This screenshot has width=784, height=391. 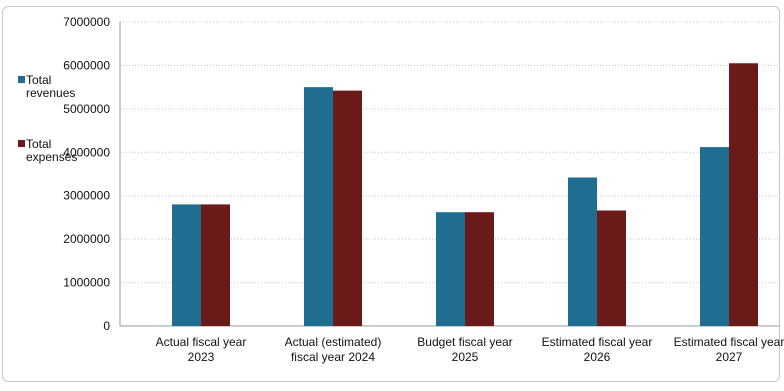 What do you see at coordinates (465, 357) in the screenshot?
I see `x-category-label: 2025` at bounding box center [465, 357].